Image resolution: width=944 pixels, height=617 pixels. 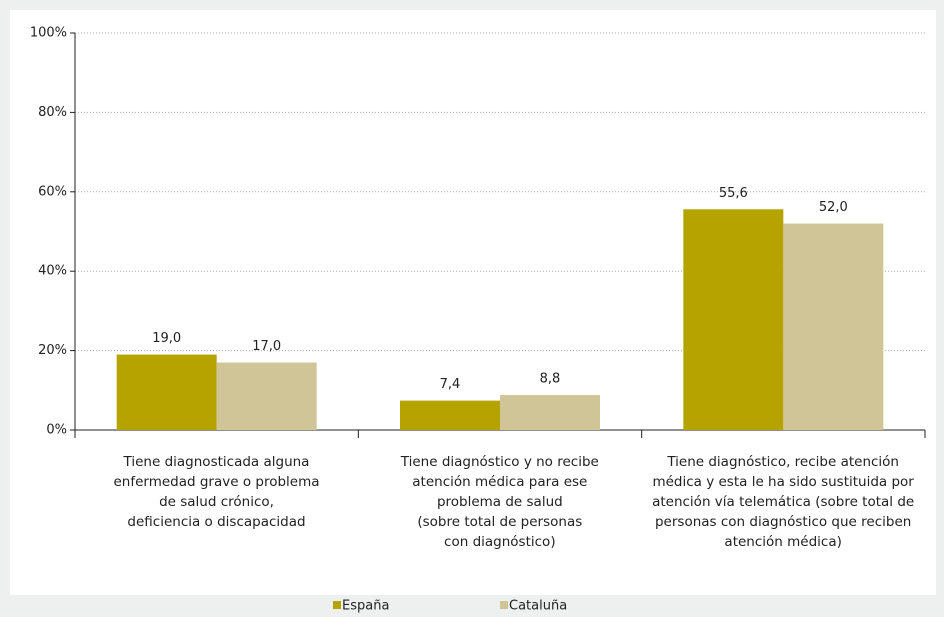 I want to click on data-label: 17,0, so click(x=266, y=346).